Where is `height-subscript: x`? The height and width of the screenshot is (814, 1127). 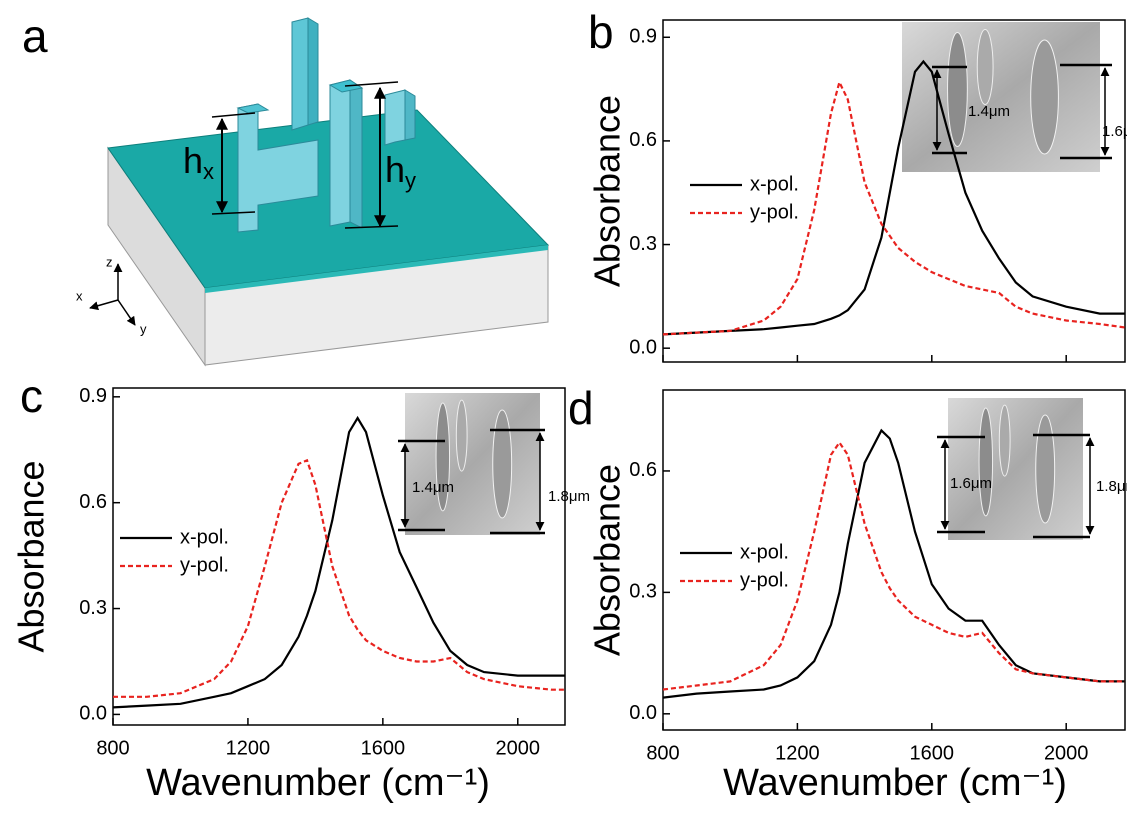
height-subscript: x is located at coordinates (208, 171).